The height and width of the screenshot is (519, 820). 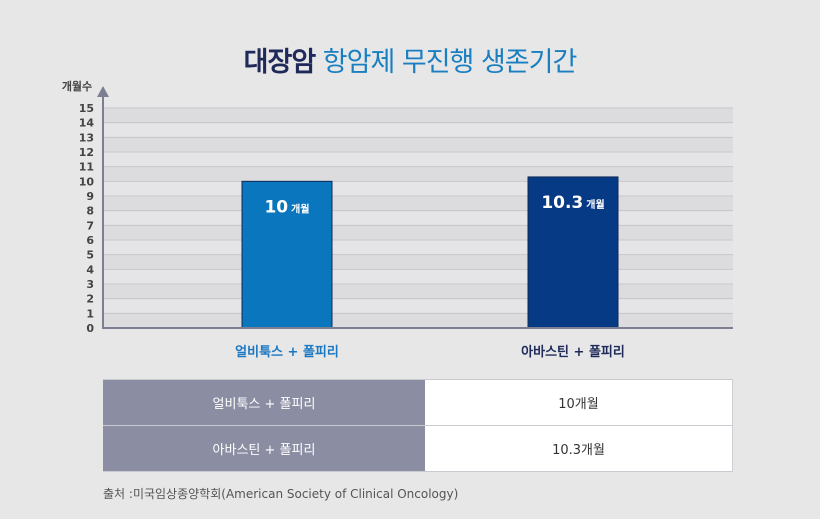 What do you see at coordinates (287, 352) in the screenshot?
I see `x-category-label: 얼비툭스 + 폴피리` at bounding box center [287, 352].